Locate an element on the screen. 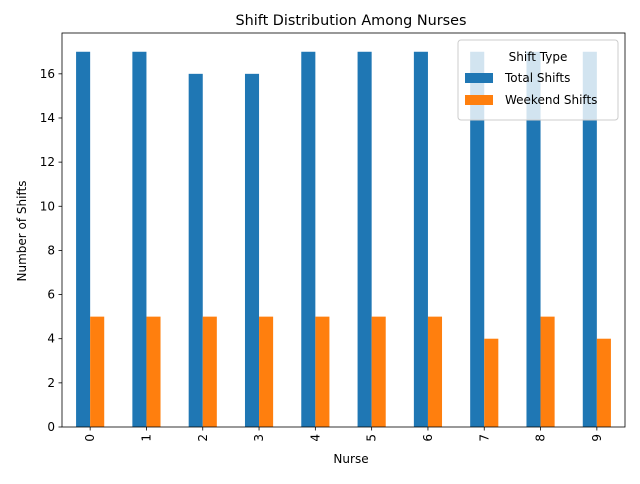  x-tick-label: 4 is located at coordinates (315, 438).